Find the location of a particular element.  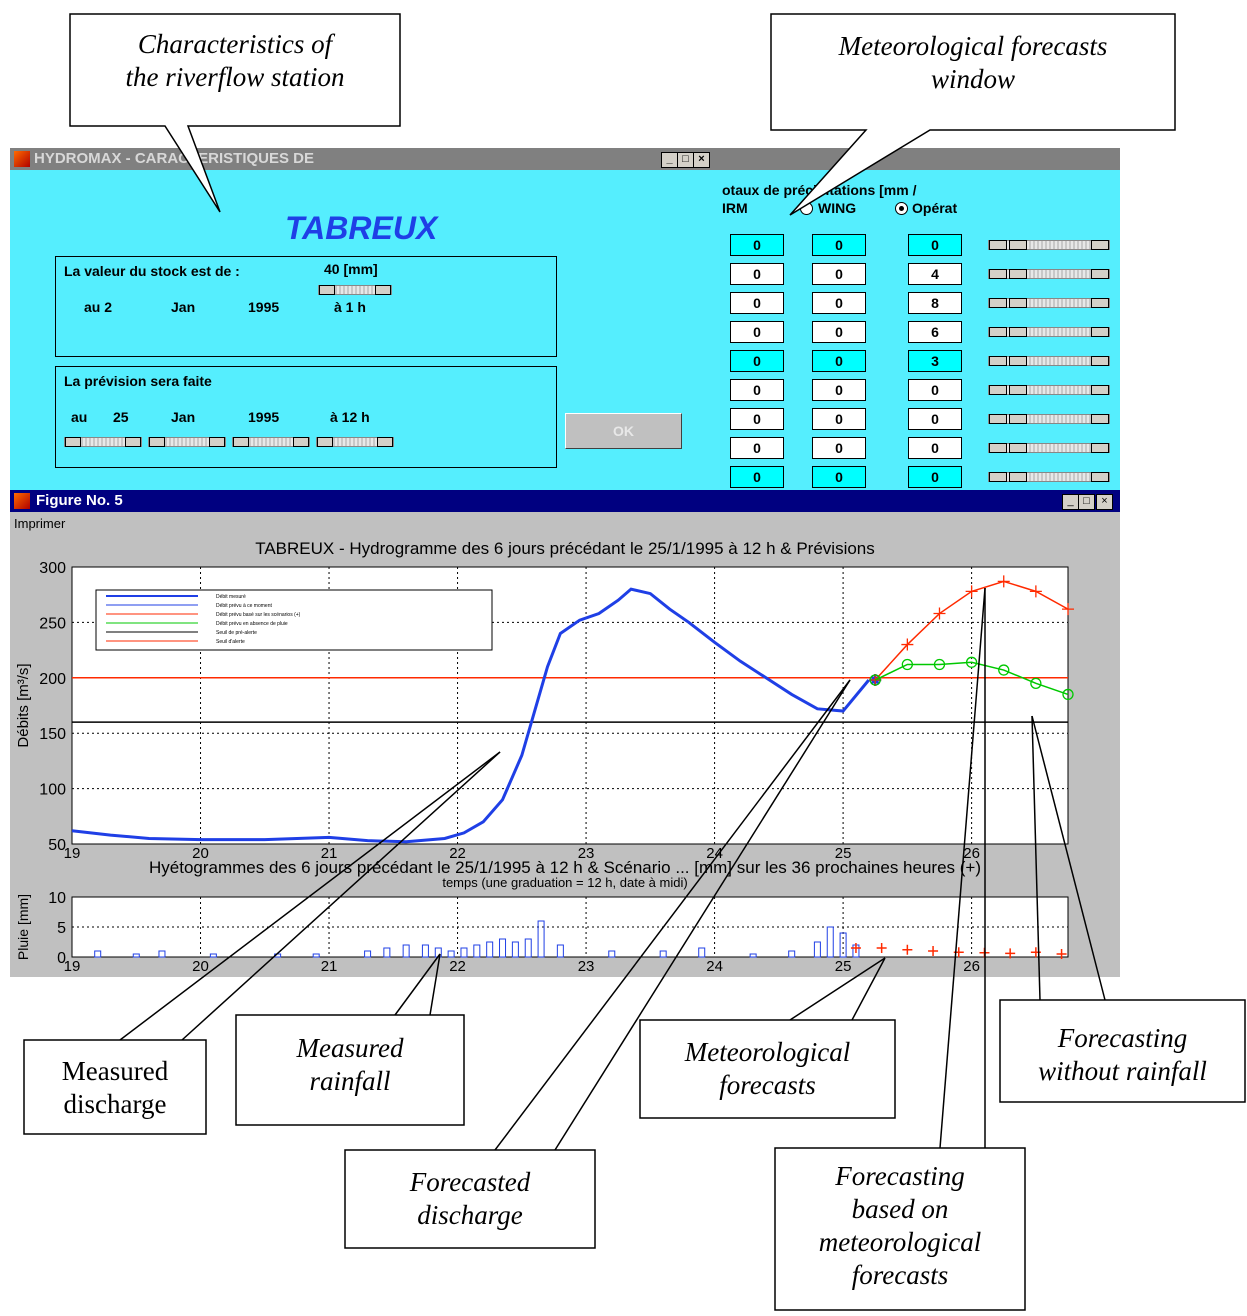

callout-characteristics: Characteristics of the riverflow station is located at coordinates (235, 60).